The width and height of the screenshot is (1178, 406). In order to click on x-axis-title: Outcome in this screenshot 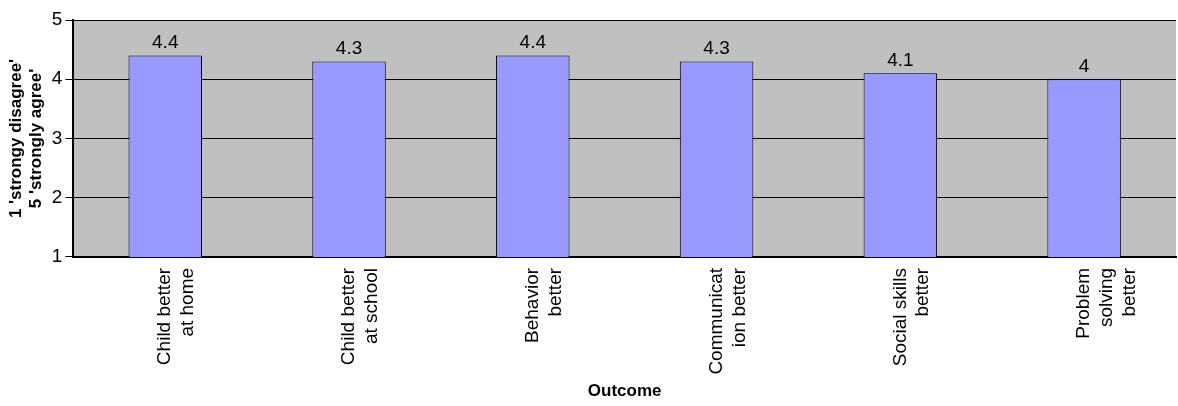, I will do `click(624, 391)`.